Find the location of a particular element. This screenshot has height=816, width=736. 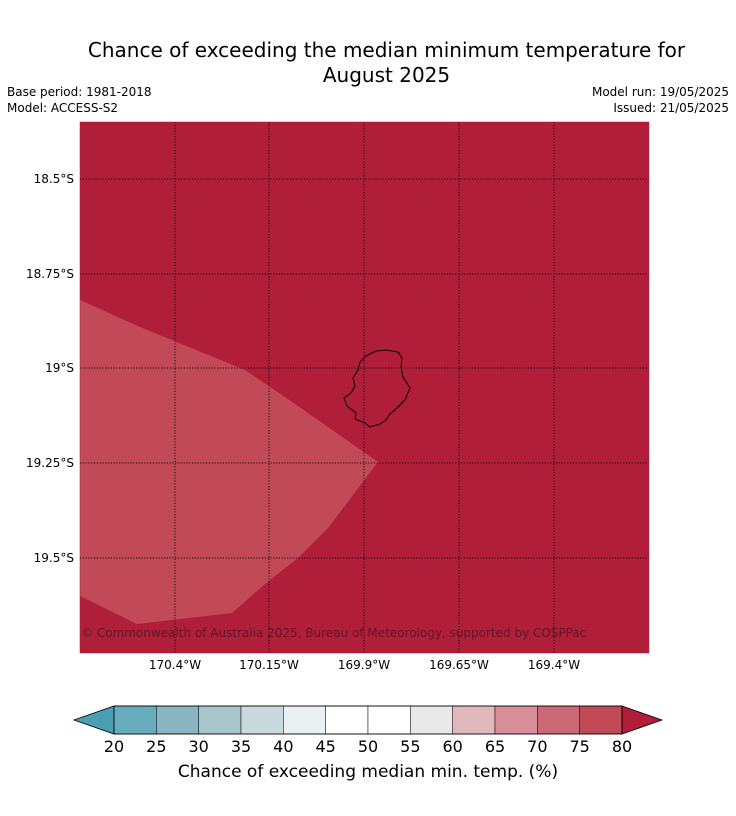

colorbar-tick-label: 20 is located at coordinates (114, 746).